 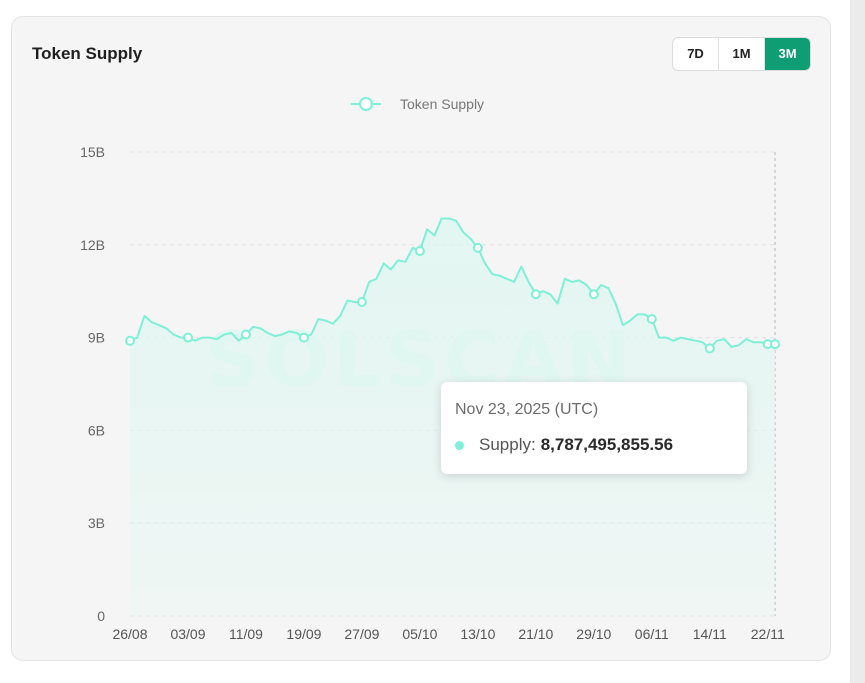 I want to click on time-range-selector: 7D 1M 3M, so click(x=741, y=54).